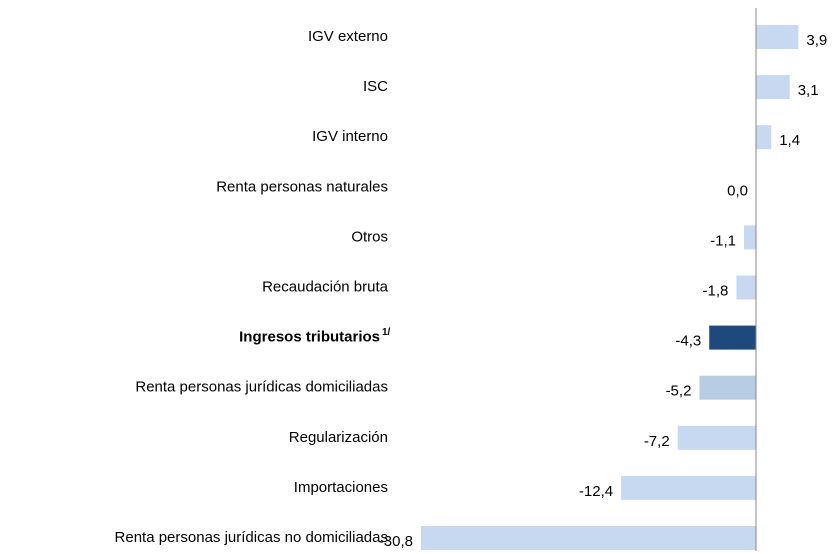 The width and height of the screenshot is (837, 554). I want to click on data-label: 3,9, so click(816, 40).